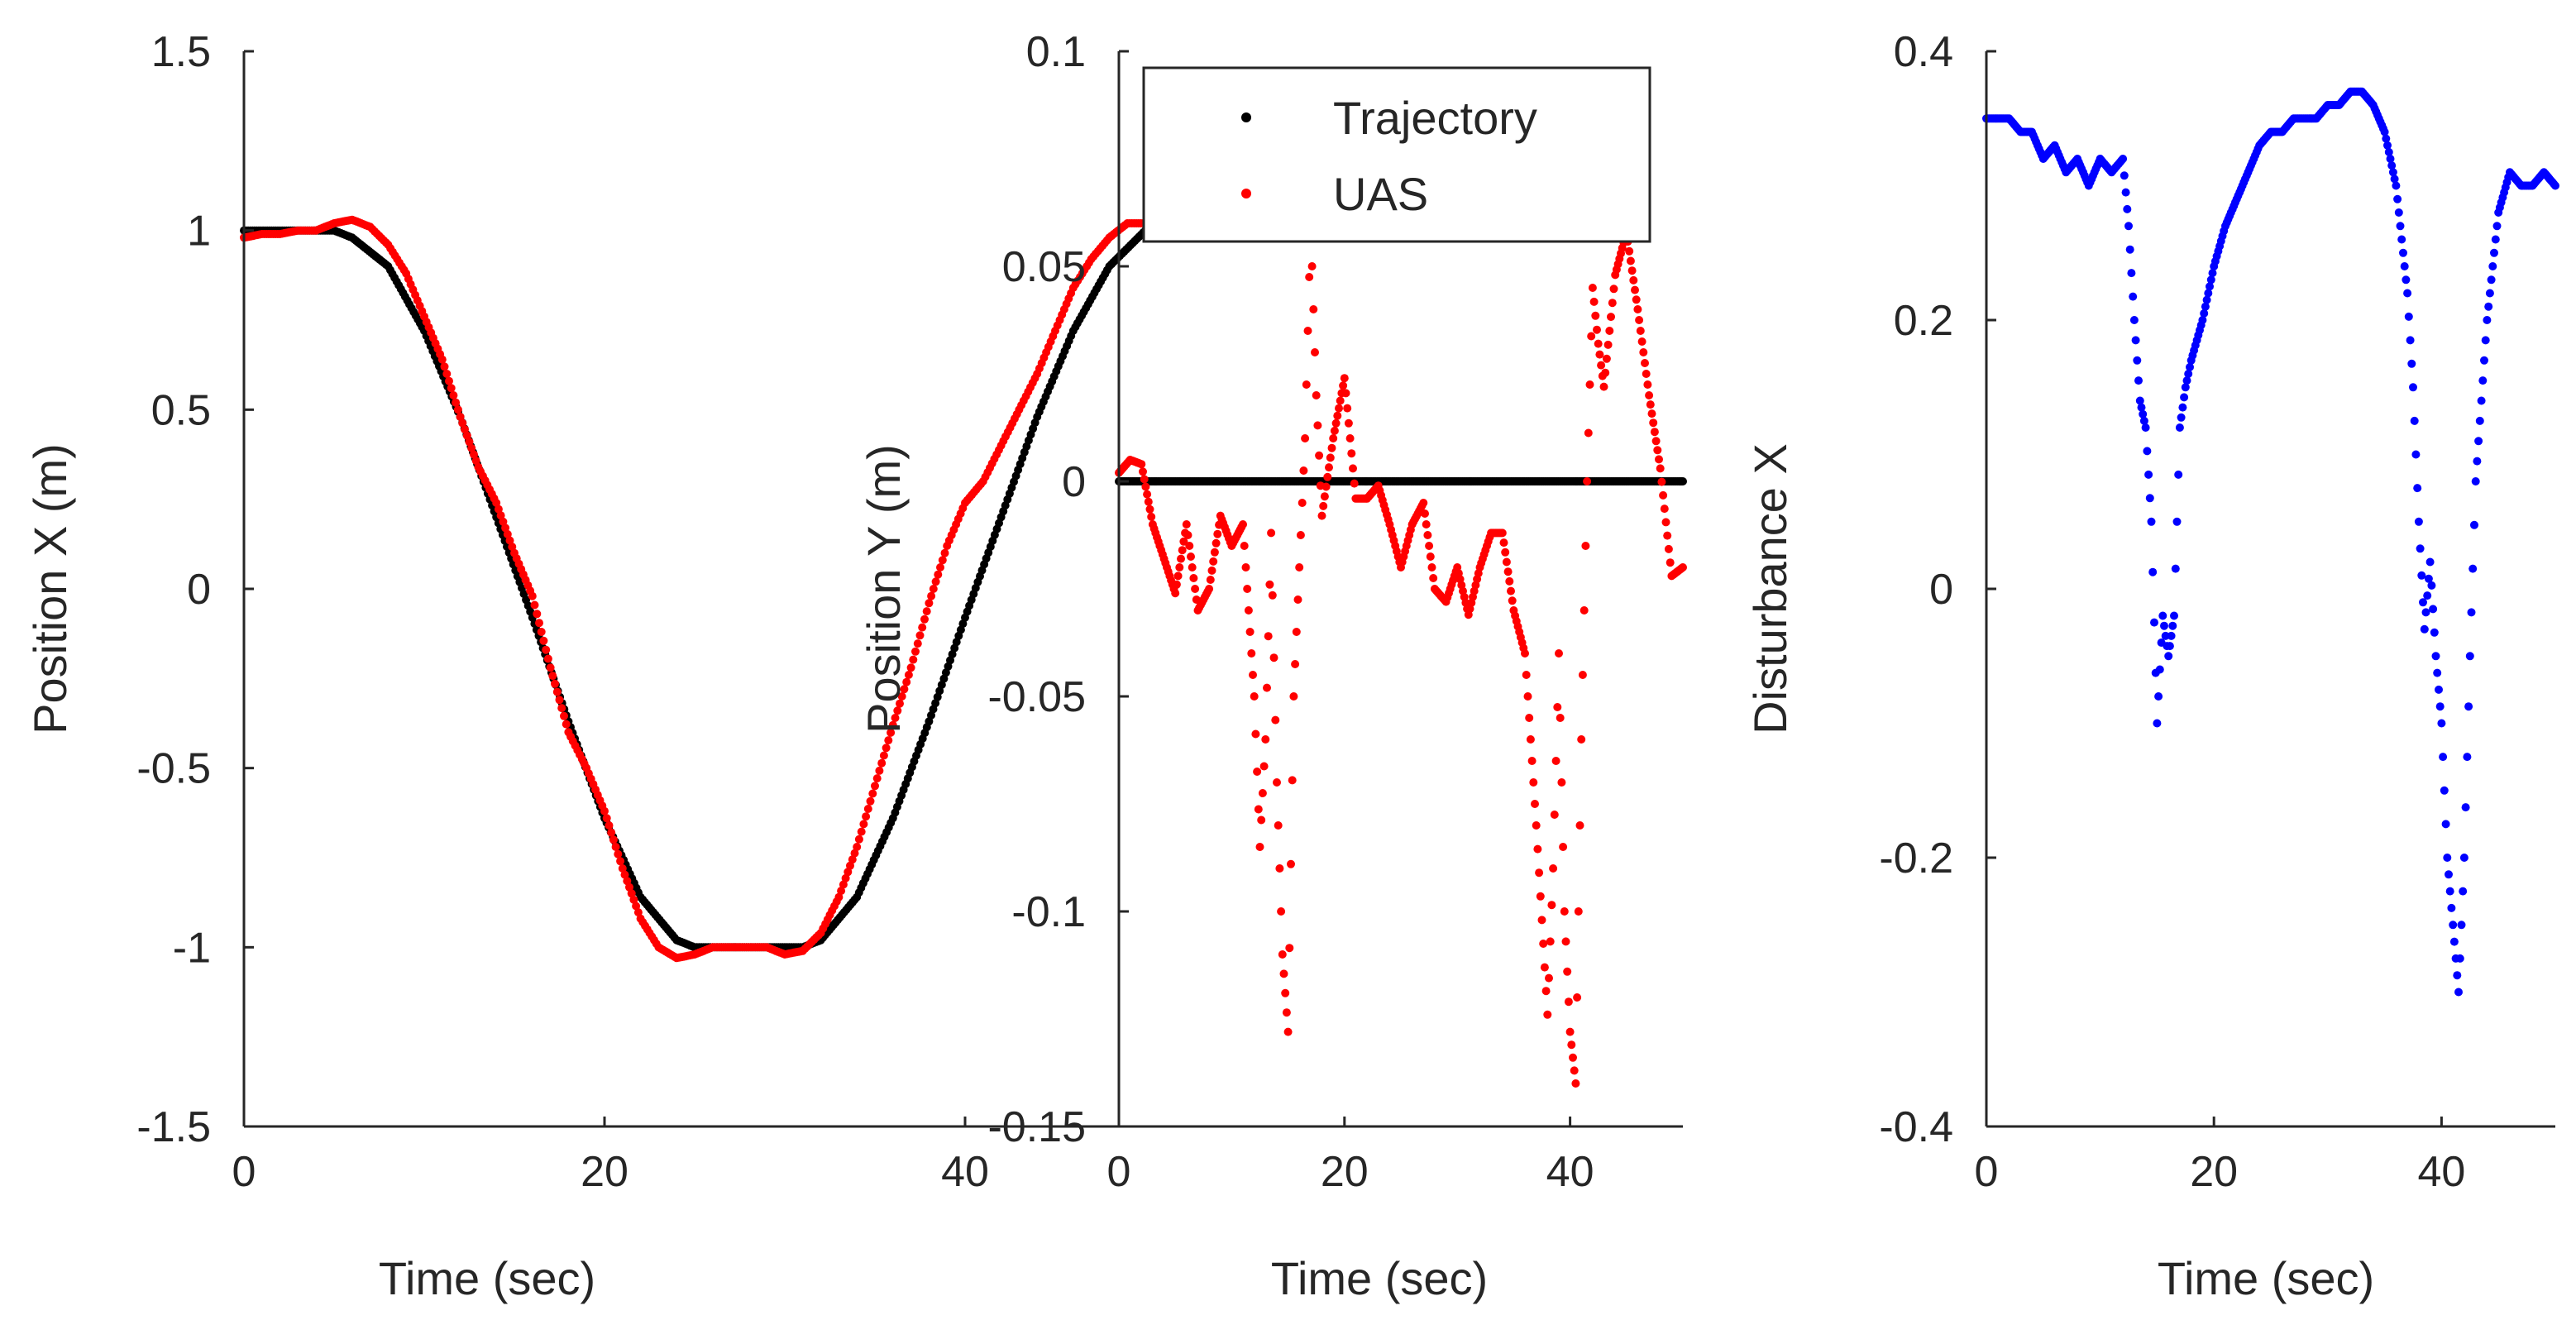  What do you see at coordinates (487, 1278) in the screenshot?
I see `x-axis-label-panel-1: Time (sec)` at bounding box center [487, 1278].